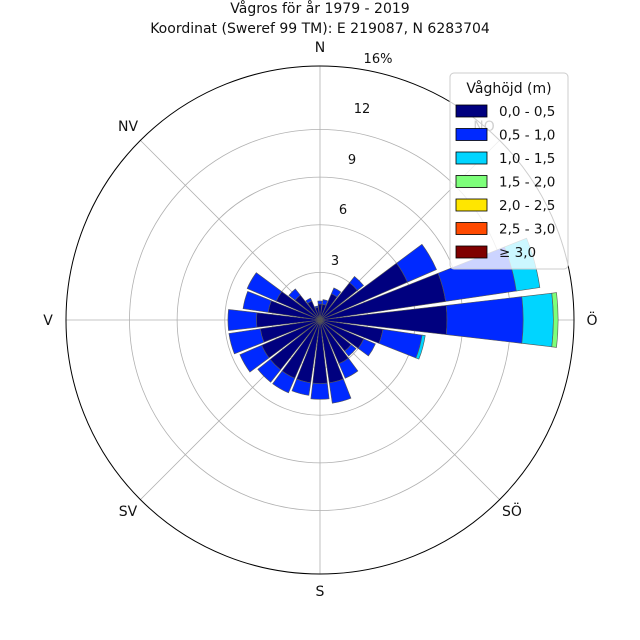  I want to click on legend-label-6: 2,5 - 3,0, so click(527, 230).